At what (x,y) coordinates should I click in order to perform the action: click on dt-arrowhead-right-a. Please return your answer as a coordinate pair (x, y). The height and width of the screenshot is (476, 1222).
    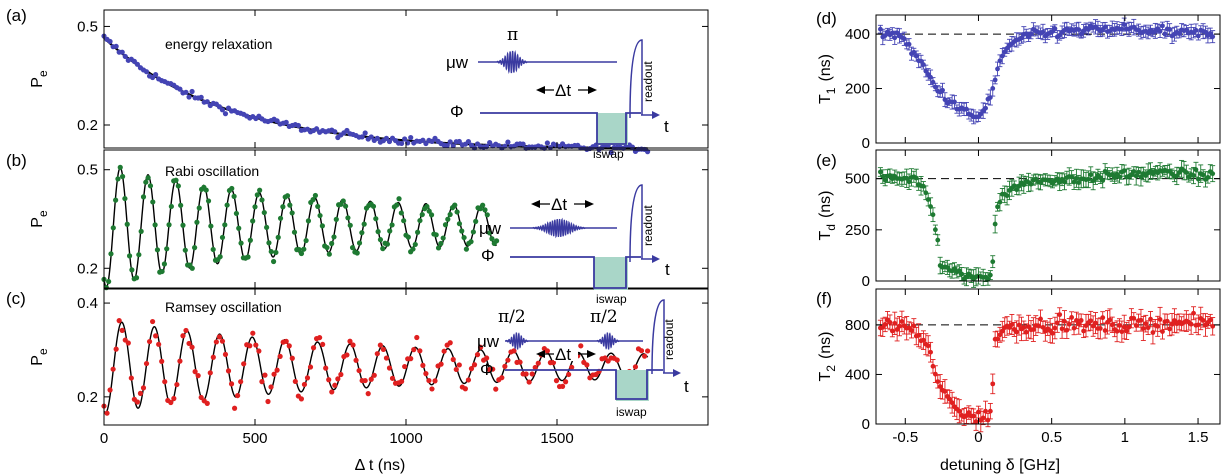
    Looking at the image, I should click on (592, 90).